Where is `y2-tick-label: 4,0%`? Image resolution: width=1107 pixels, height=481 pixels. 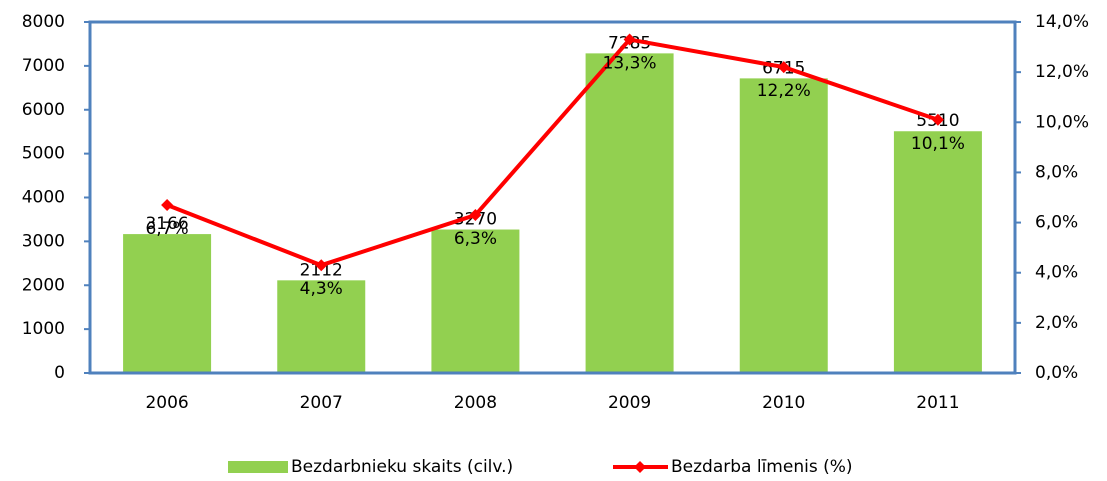
y2-tick-label: 4,0% is located at coordinates (1056, 273).